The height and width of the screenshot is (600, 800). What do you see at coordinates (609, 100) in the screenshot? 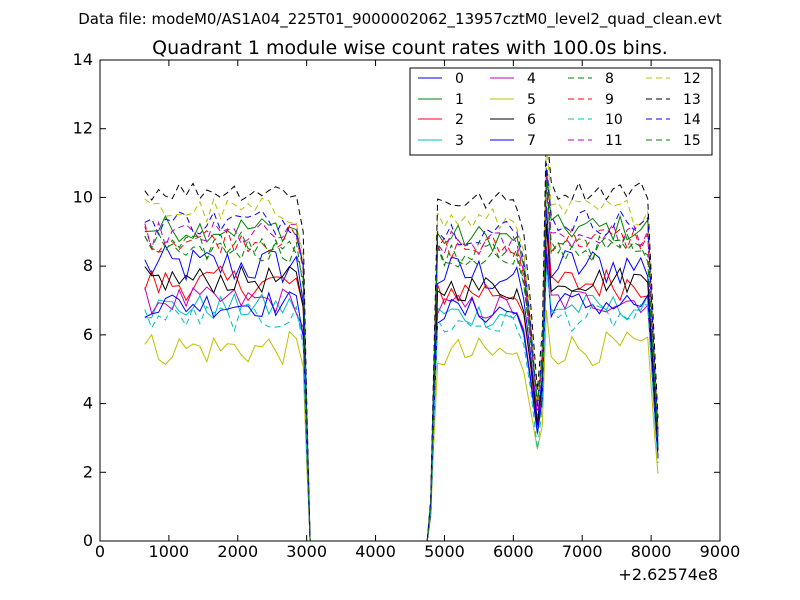
I see `legend-label-9: 9` at bounding box center [609, 100].